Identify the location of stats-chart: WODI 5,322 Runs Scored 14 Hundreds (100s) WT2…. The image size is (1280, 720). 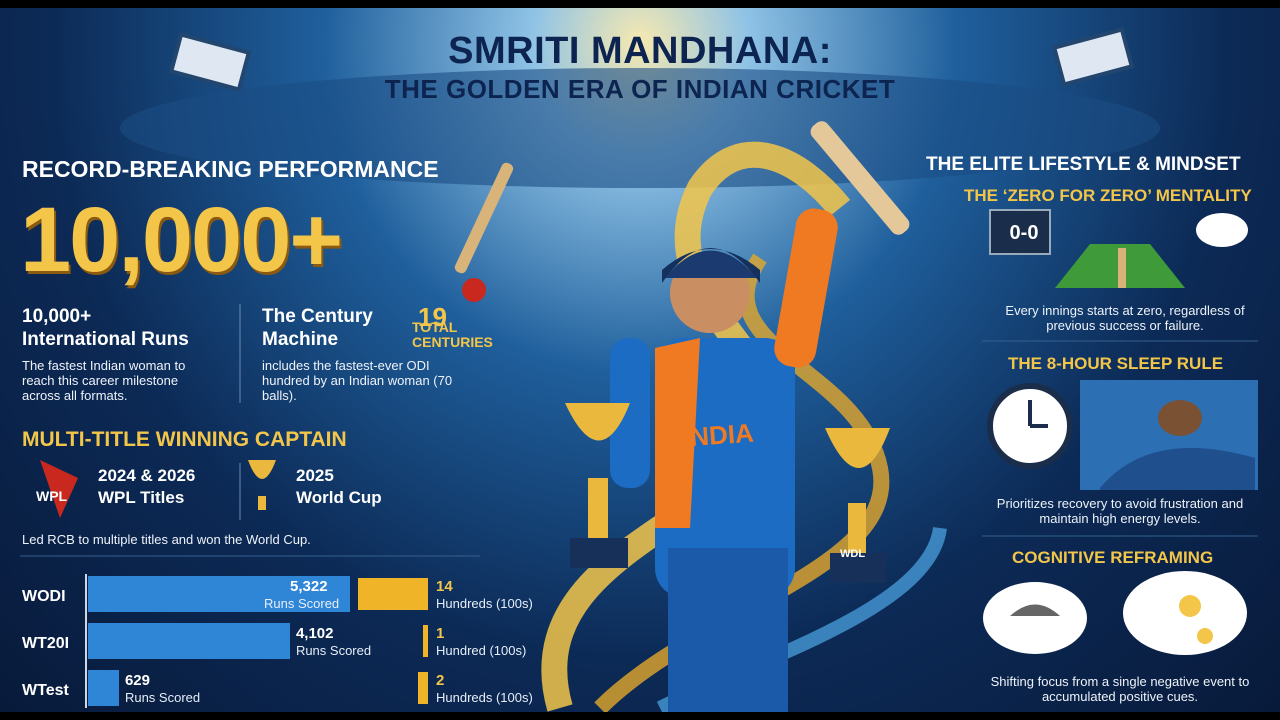
(280, 640).